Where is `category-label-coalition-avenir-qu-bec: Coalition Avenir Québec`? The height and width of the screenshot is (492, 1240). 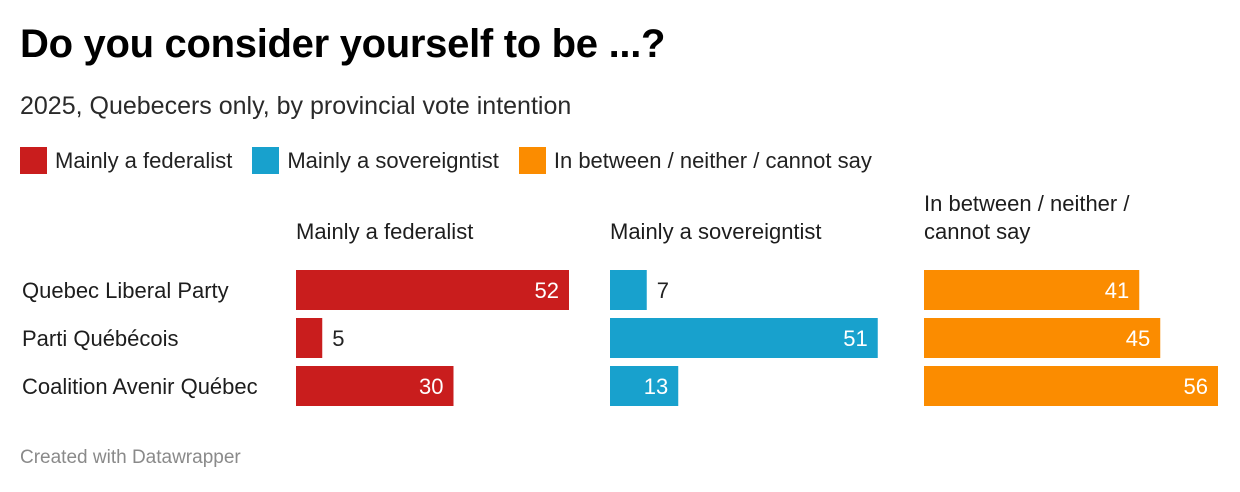 category-label-coalition-avenir-qu-bec: Coalition Avenir Québec is located at coordinates (140, 386).